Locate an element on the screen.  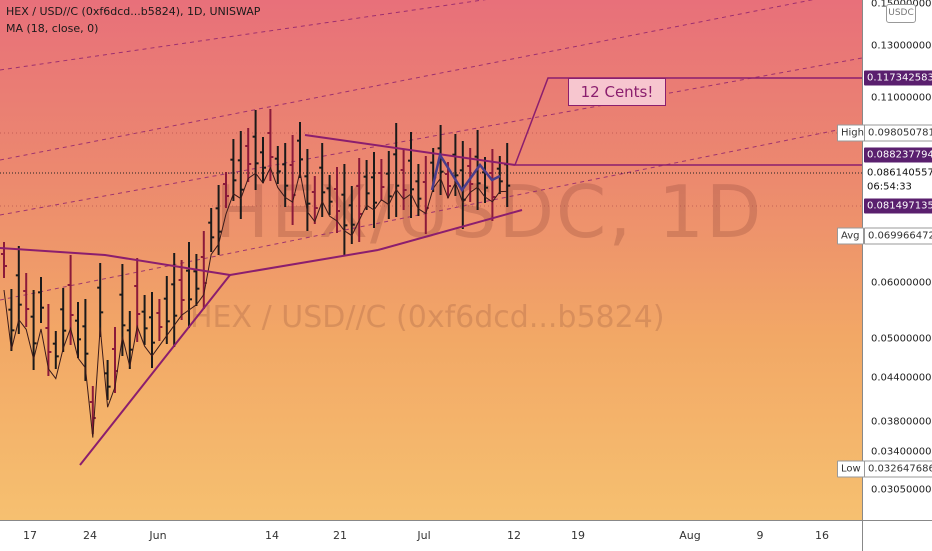
time-tick-label: 21 is located at coordinates (340, 535).